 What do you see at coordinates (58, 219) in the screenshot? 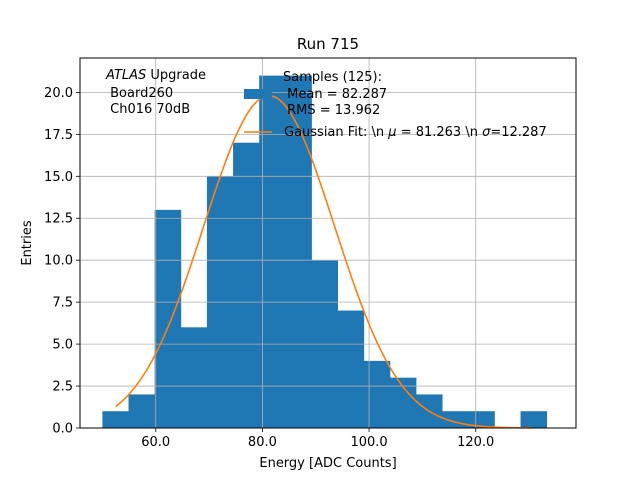
I see `y-tick-label: 12.5` at bounding box center [58, 219].